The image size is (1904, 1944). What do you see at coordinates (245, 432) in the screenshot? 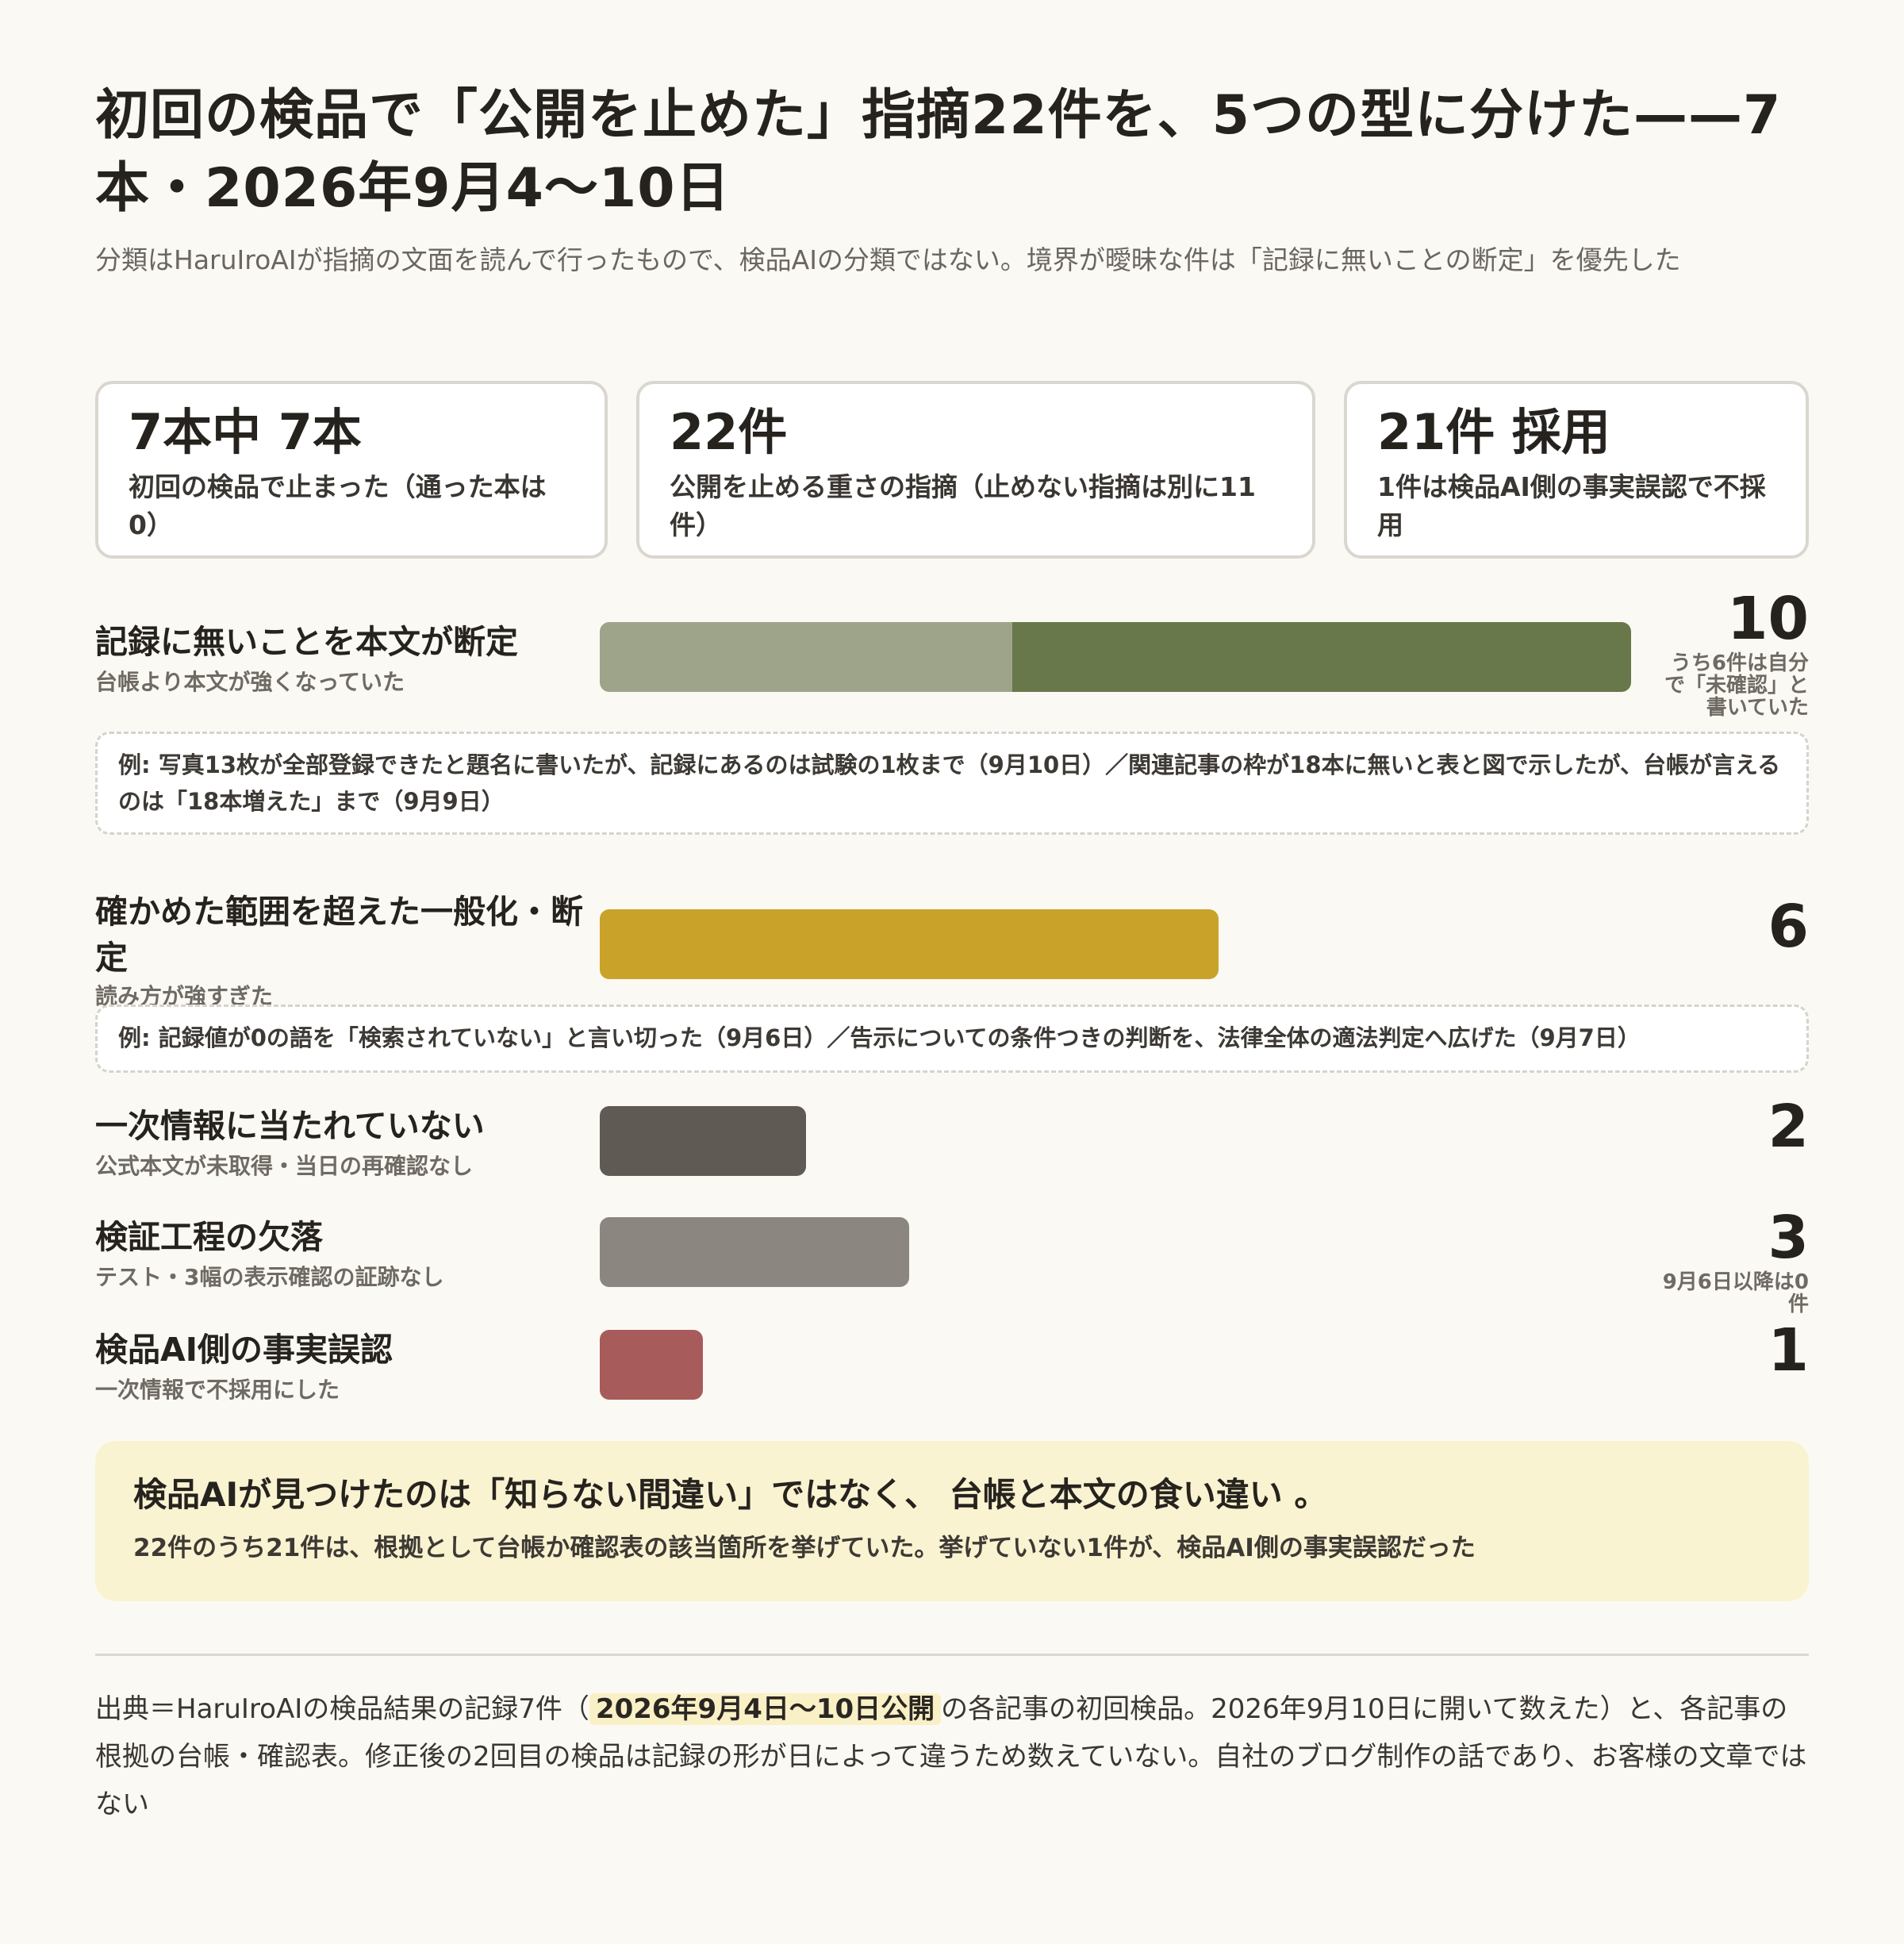
I see `stat-value: 7本中 7本` at bounding box center [245, 432].